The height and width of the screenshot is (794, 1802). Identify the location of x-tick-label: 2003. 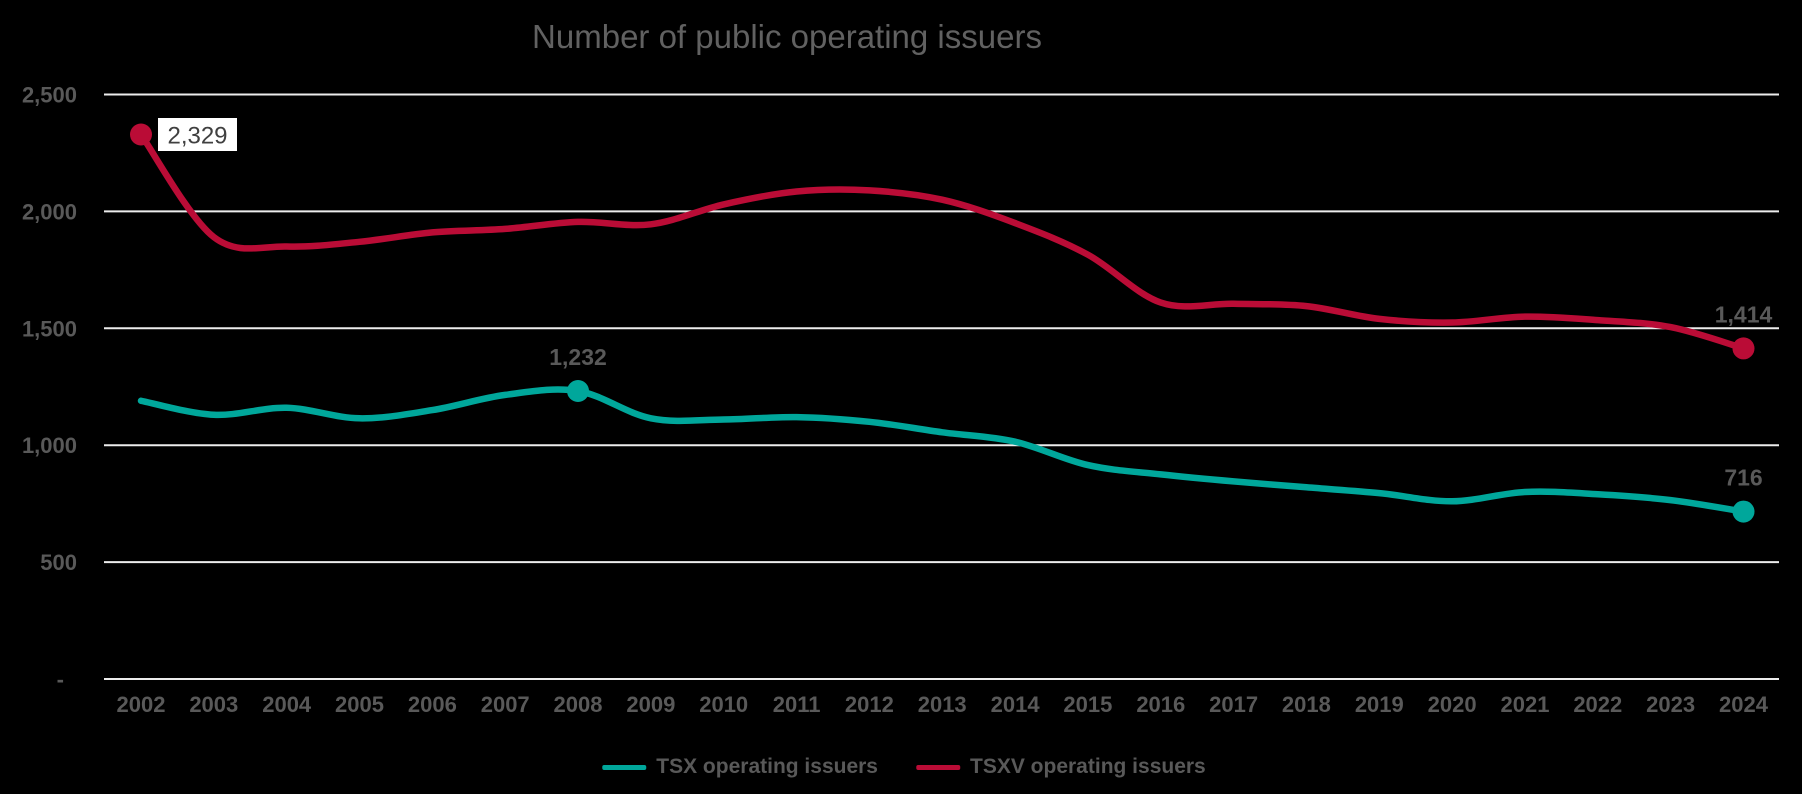
(213, 704).